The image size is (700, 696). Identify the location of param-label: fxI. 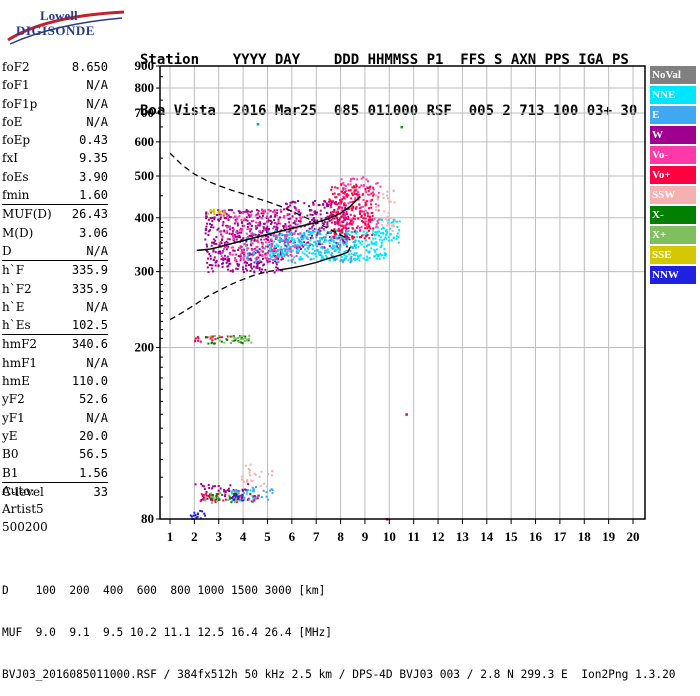
(10, 158).